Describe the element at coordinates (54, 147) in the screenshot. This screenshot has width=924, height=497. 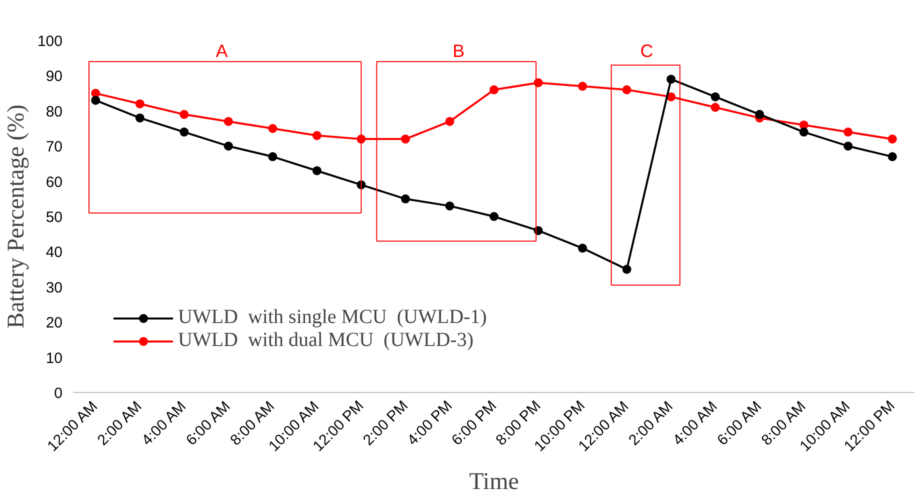
I see `y-tick-label: 70` at that location.